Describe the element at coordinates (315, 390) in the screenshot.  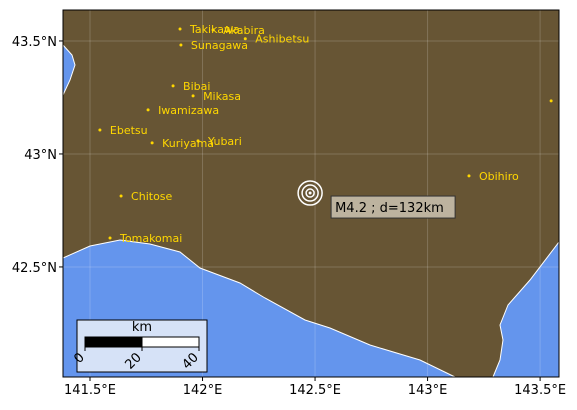
I see `x-tick-label: 142.5°E` at that location.